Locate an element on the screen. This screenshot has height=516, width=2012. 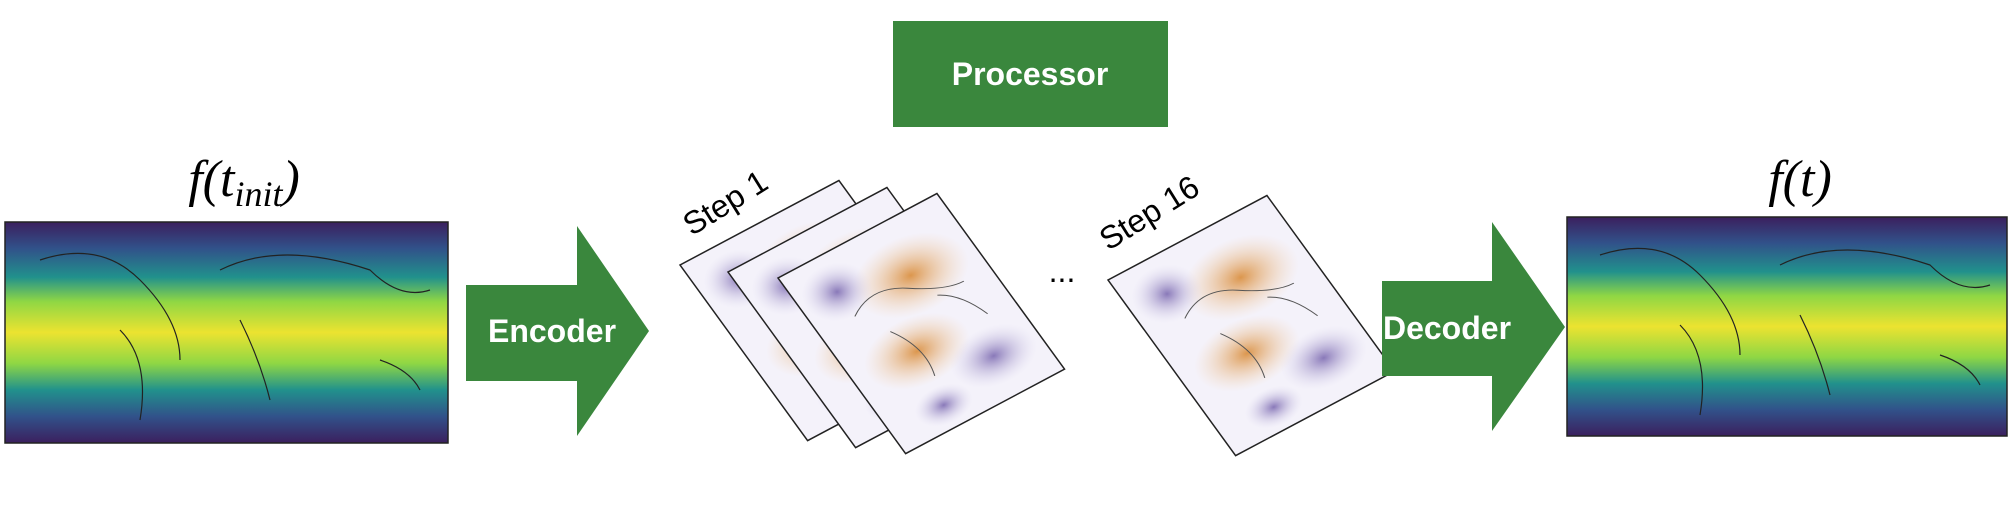
step-card is located at coordinates (1251, 325).